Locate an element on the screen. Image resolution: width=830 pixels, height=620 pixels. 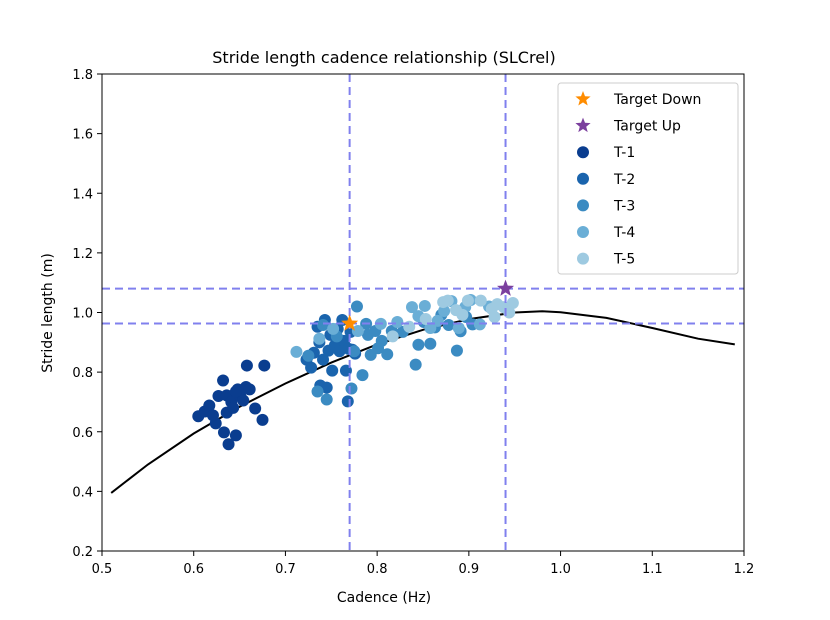
target-marker-target-up is located at coordinates (506, 287).